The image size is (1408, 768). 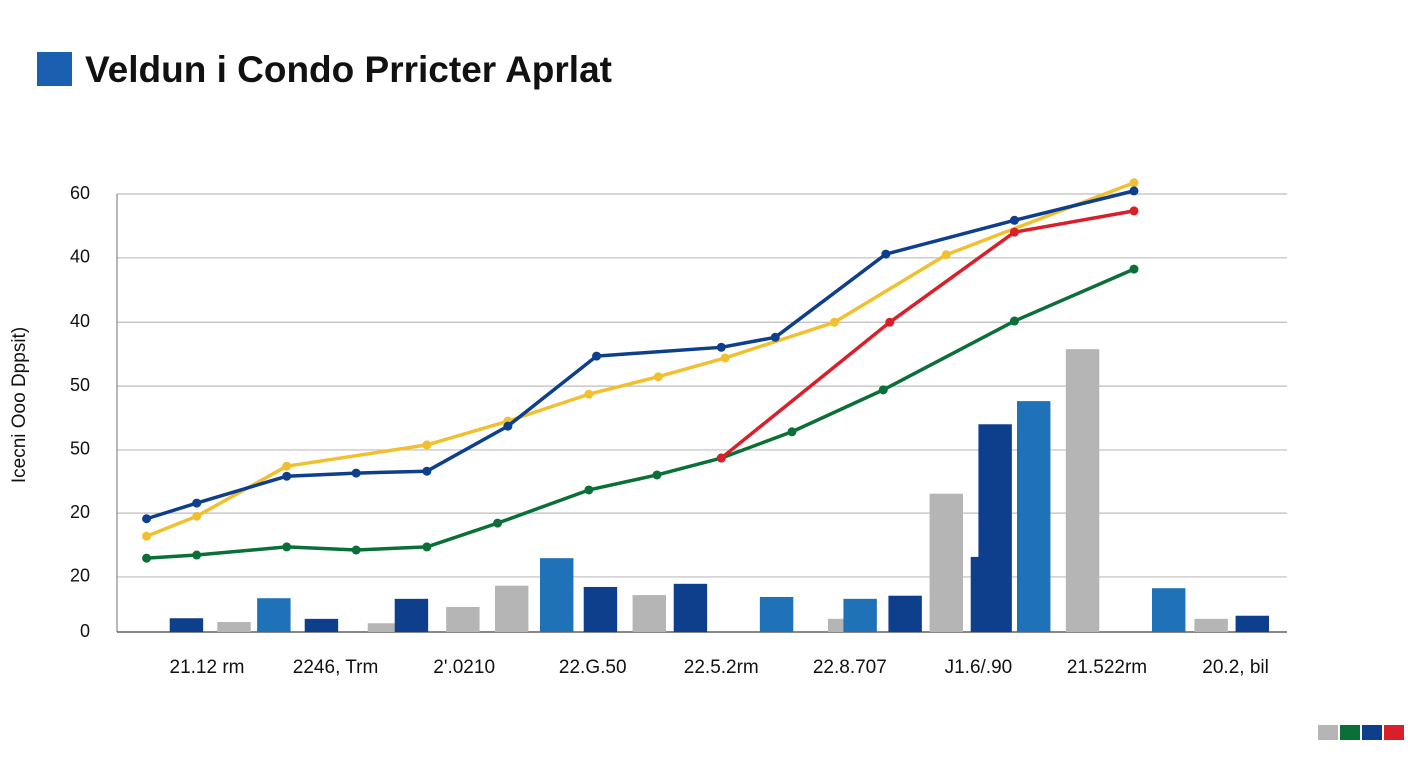 I want to click on x-tick-label: J1.6/.90, so click(x=979, y=667).